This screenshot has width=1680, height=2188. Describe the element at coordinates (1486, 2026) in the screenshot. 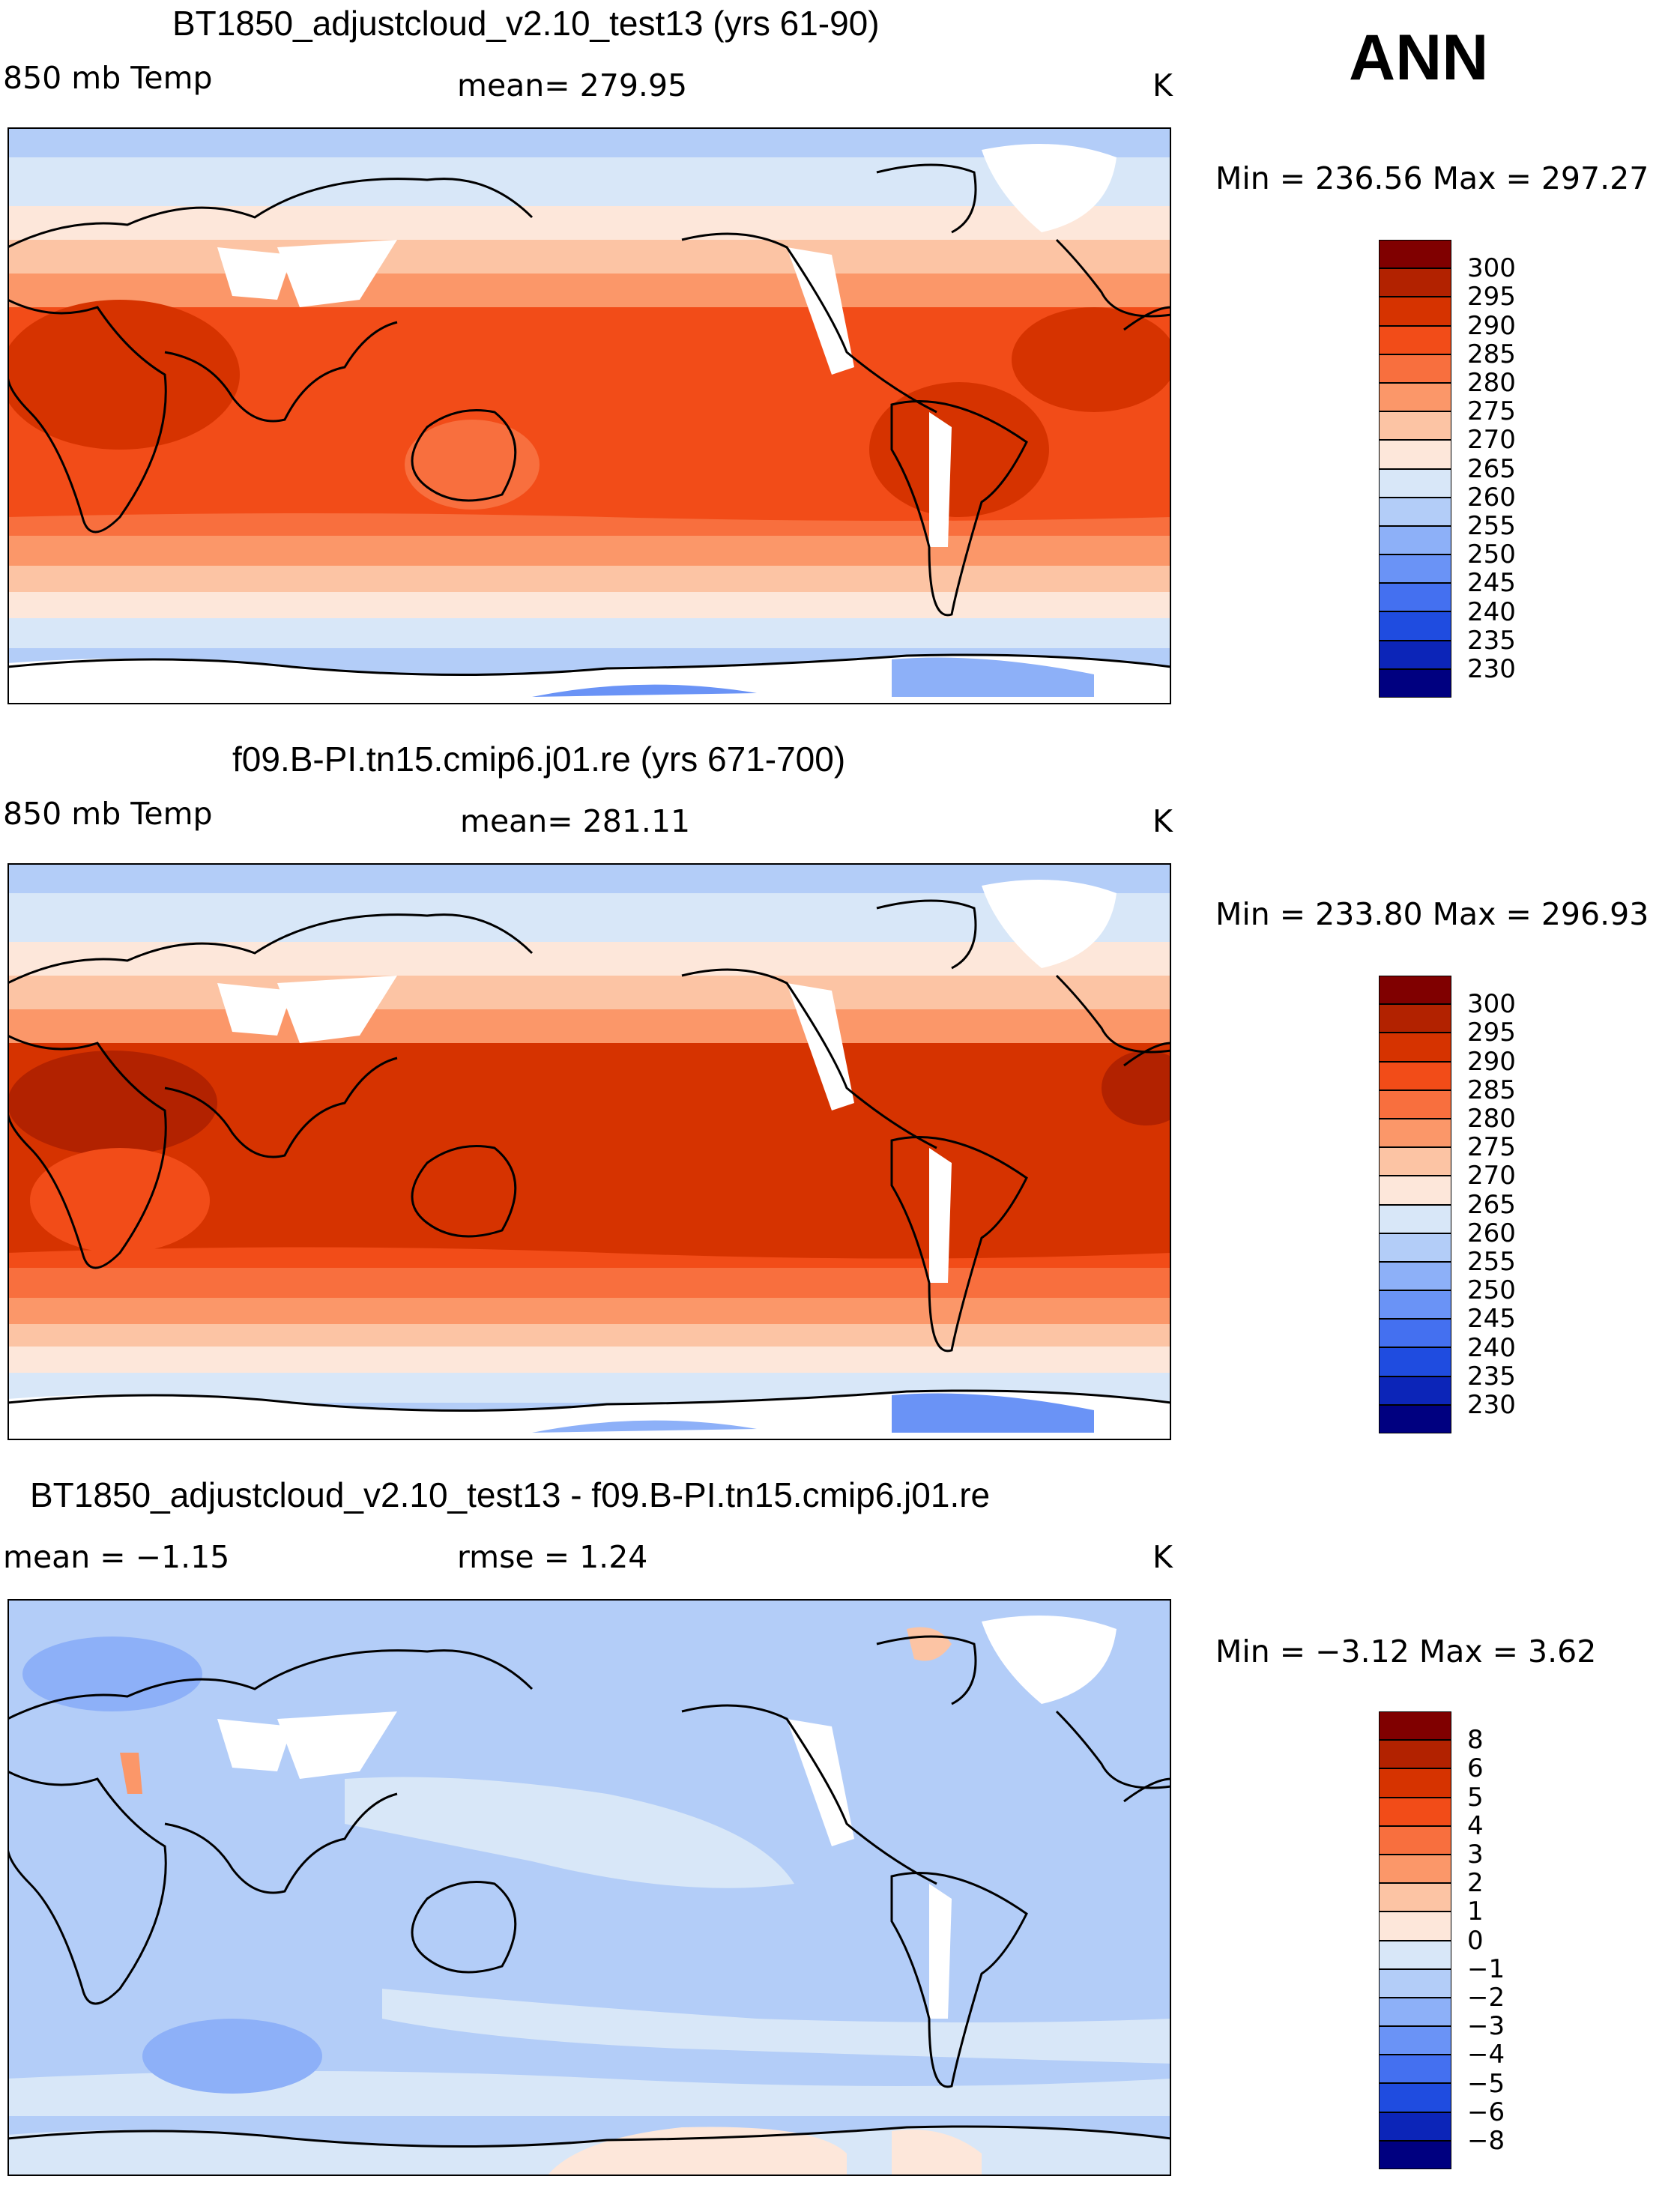

I see `colorbar-tick-label: −3` at that location.